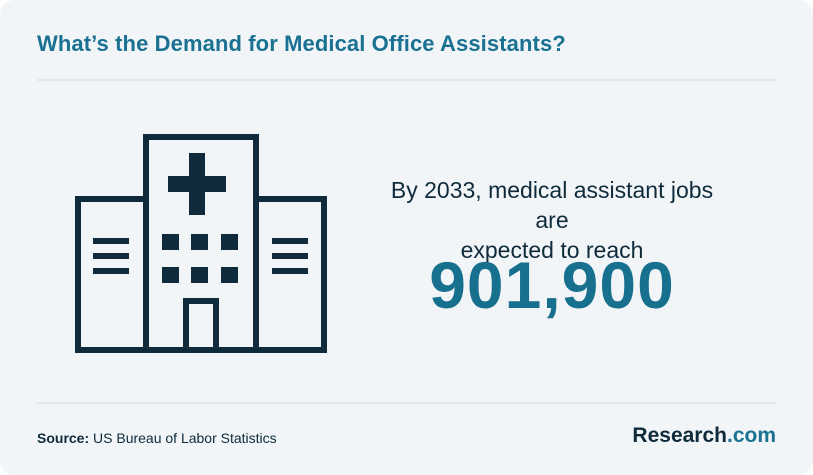 The width and height of the screenshot is (813, 475). What do you see at coordinates (552, 250) in the screenshot?
I see `stat-description-line-2: expected to reach` at bounding box center [552, 250].